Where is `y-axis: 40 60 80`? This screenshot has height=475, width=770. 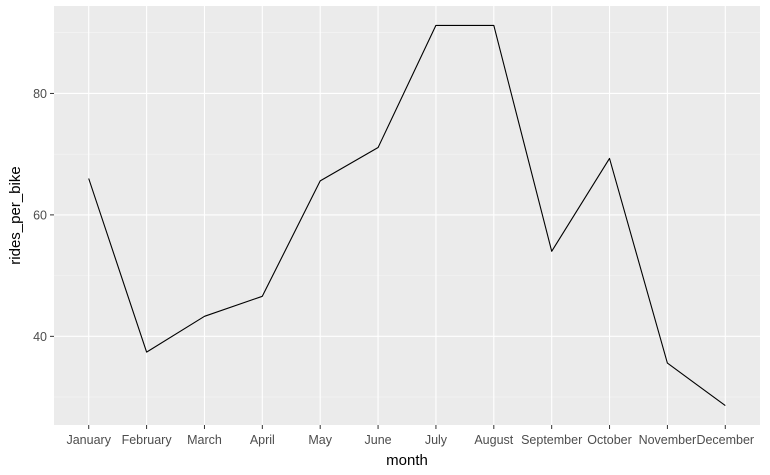 y-axis: 40 60 80 is located at coordinates (43, 215).